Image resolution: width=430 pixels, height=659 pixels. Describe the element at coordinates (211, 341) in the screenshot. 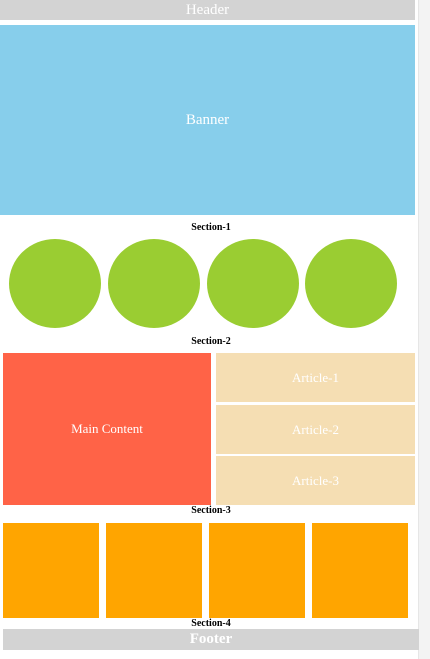

I see `section-2-label: Section-2` at that location.